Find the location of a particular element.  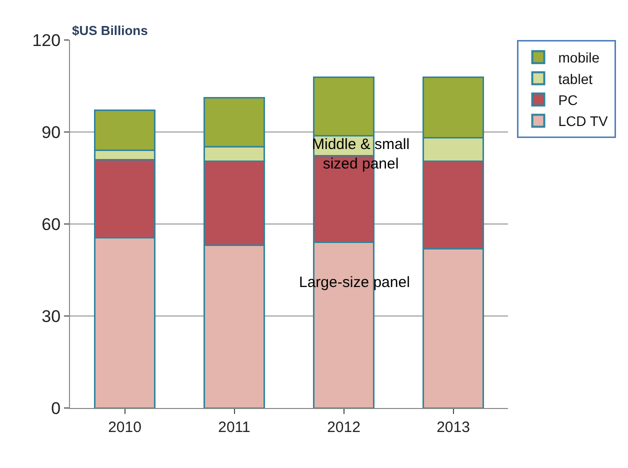

x-tick-label: 2010 is located at coordinates (125, 427).